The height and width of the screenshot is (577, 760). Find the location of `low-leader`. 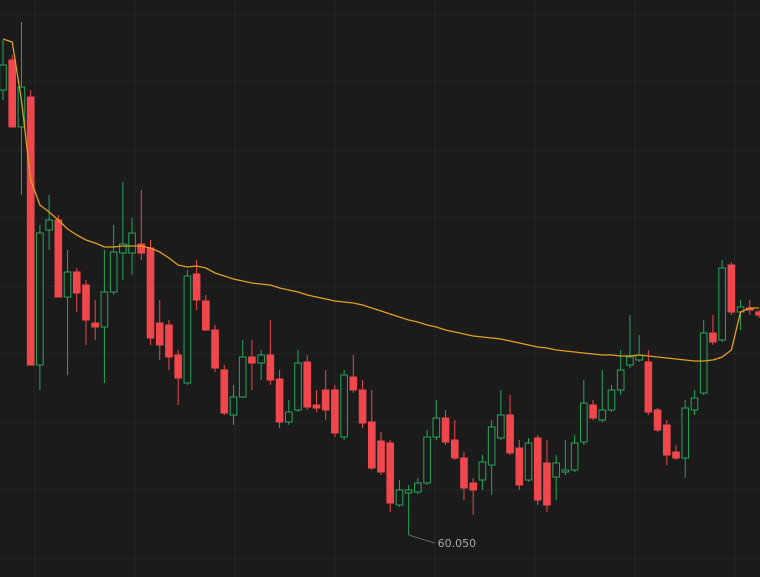

low-leader is located at coordinates (421, 539).